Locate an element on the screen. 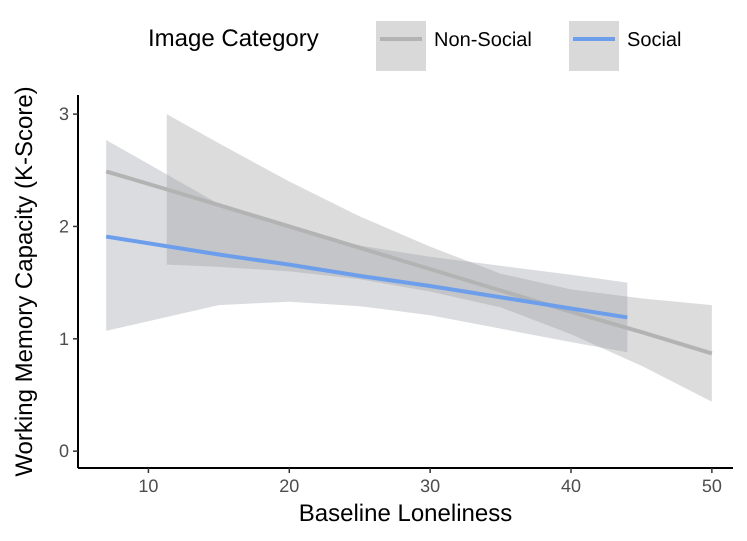 This screenshot has height=541, width=747. legend-label: Non-Social is located at coordinates (483, 40).